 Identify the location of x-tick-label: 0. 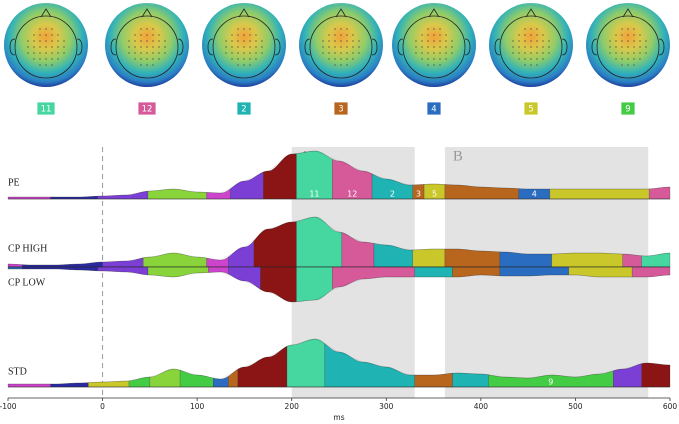
(102, 406).